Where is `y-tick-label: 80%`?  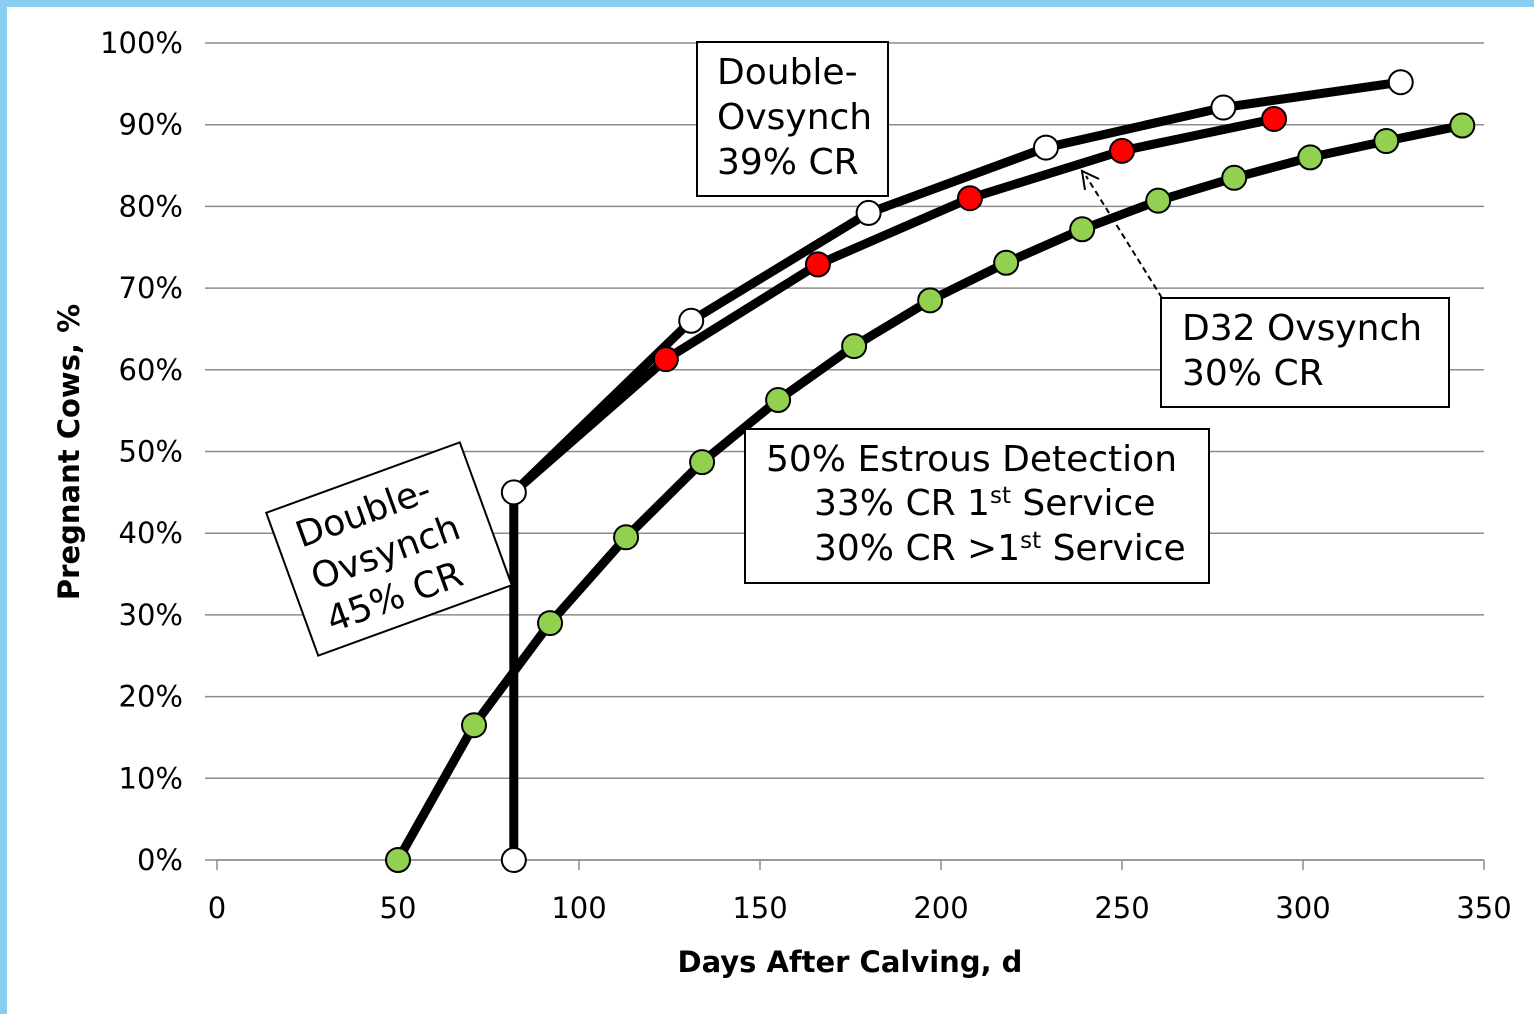
y-tick-label: 80% is located at coordinates (151, 206).